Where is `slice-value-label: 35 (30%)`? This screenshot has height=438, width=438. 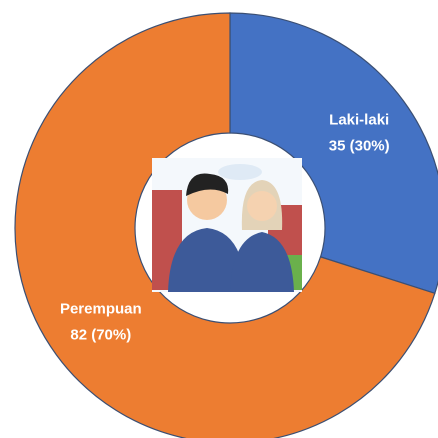 slice-value-label: 35 (30%) is located at coordinates (359, 146).